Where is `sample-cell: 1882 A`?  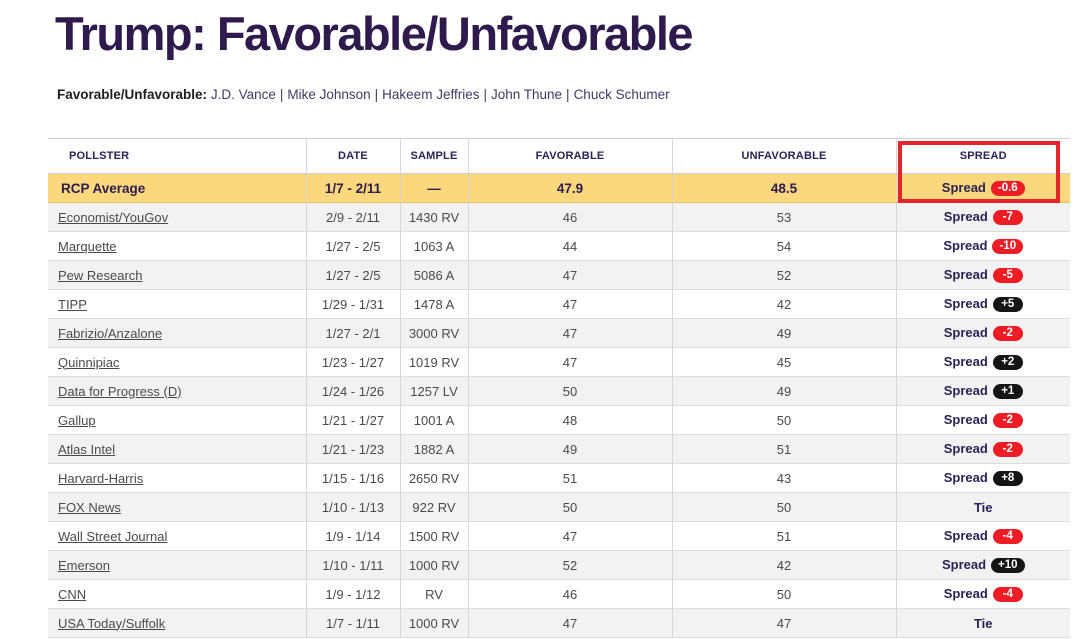 sample-cell: 1882 A is located at coordinates (433, 449).